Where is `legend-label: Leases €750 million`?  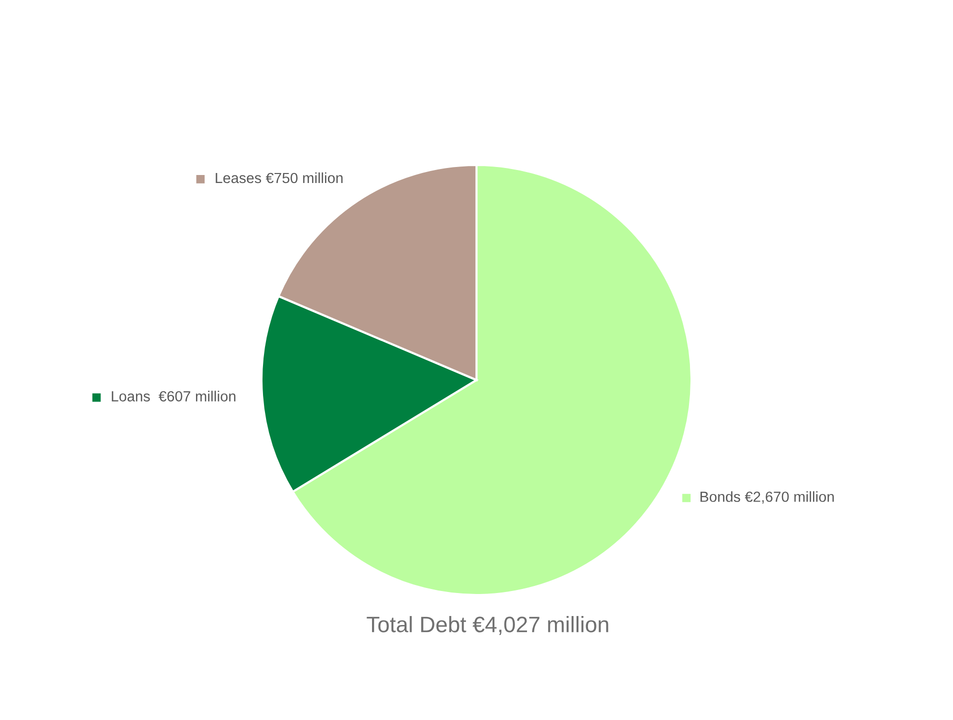 legend-label: Leases €750 million is located at coordinates (279, 178).